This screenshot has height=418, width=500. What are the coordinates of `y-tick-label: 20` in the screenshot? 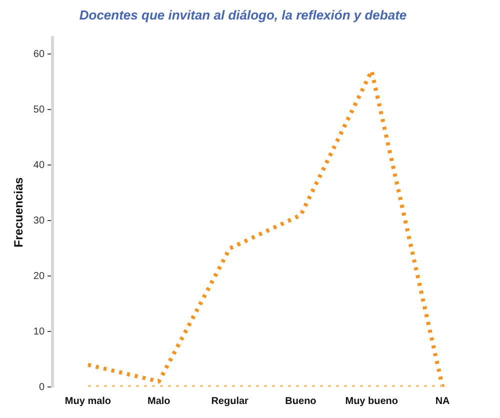 It's located at (39, 276).